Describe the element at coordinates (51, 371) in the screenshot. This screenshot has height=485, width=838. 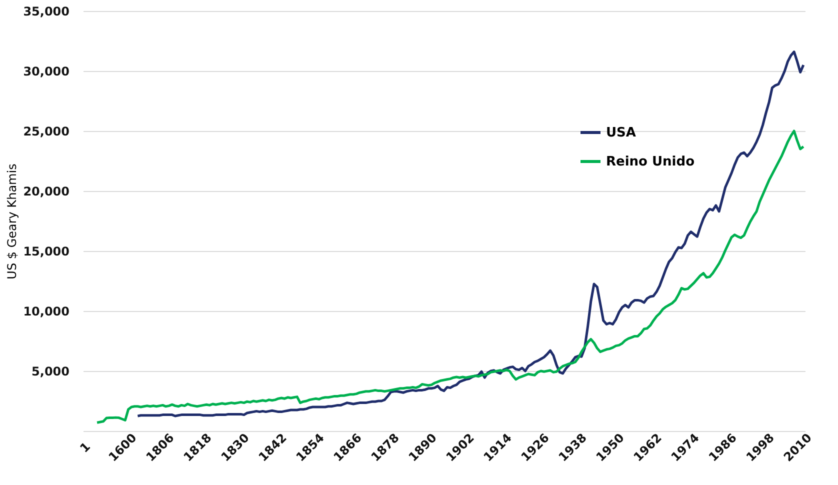
I see `y-tick-label: 5,000` at that location.